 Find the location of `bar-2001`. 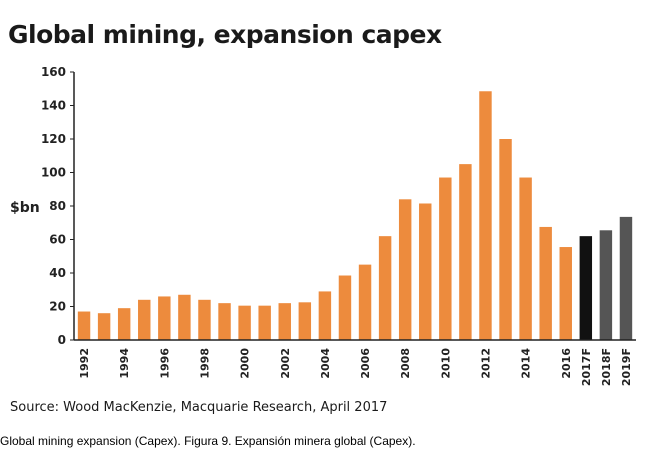

bar-2001 is located at coordinates (264, 322).